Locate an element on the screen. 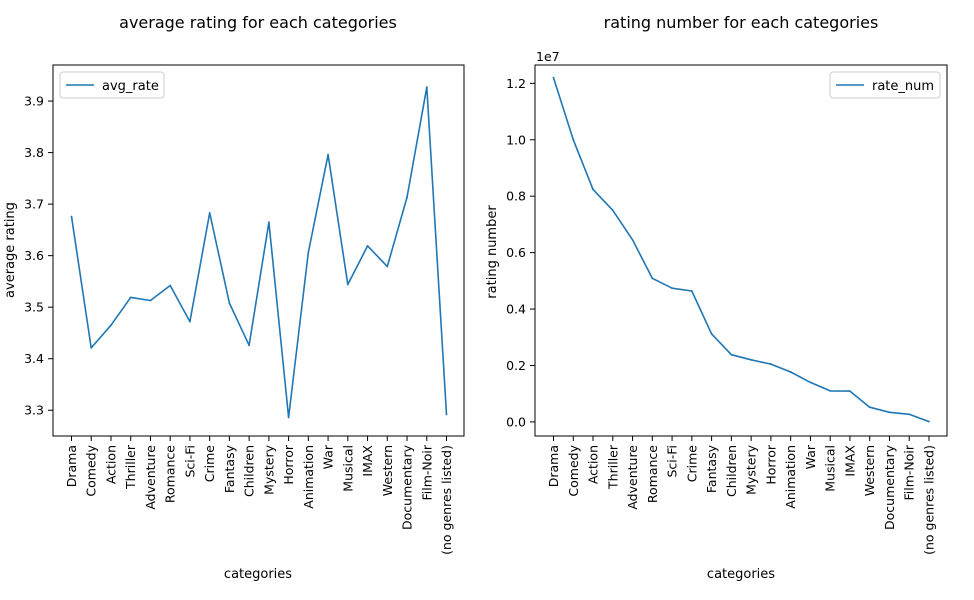 The height and width of the screenshot is (600, 974). x-tick-label: Children is located at coordinates (731, 471).